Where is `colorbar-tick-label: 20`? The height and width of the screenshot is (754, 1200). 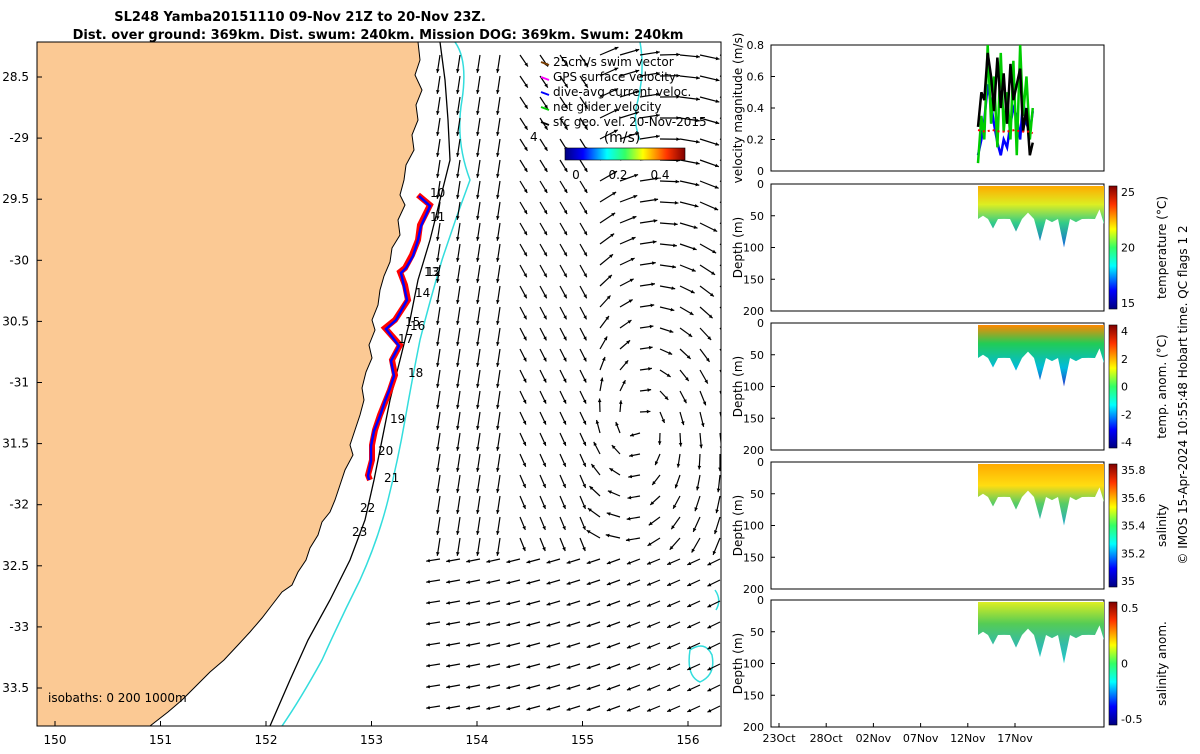 colorbar-tick-label: 20 is located at coordinates (1128, 248).